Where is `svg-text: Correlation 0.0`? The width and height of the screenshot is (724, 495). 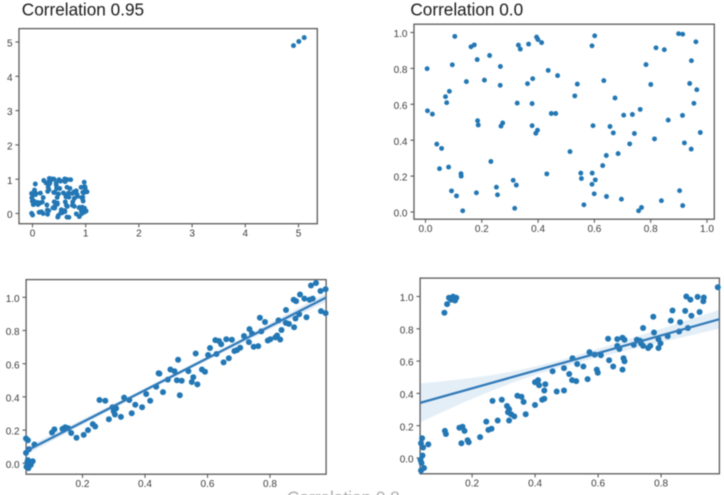
svg-text: Correlation 0.0 is located at coordinates (466, 9).